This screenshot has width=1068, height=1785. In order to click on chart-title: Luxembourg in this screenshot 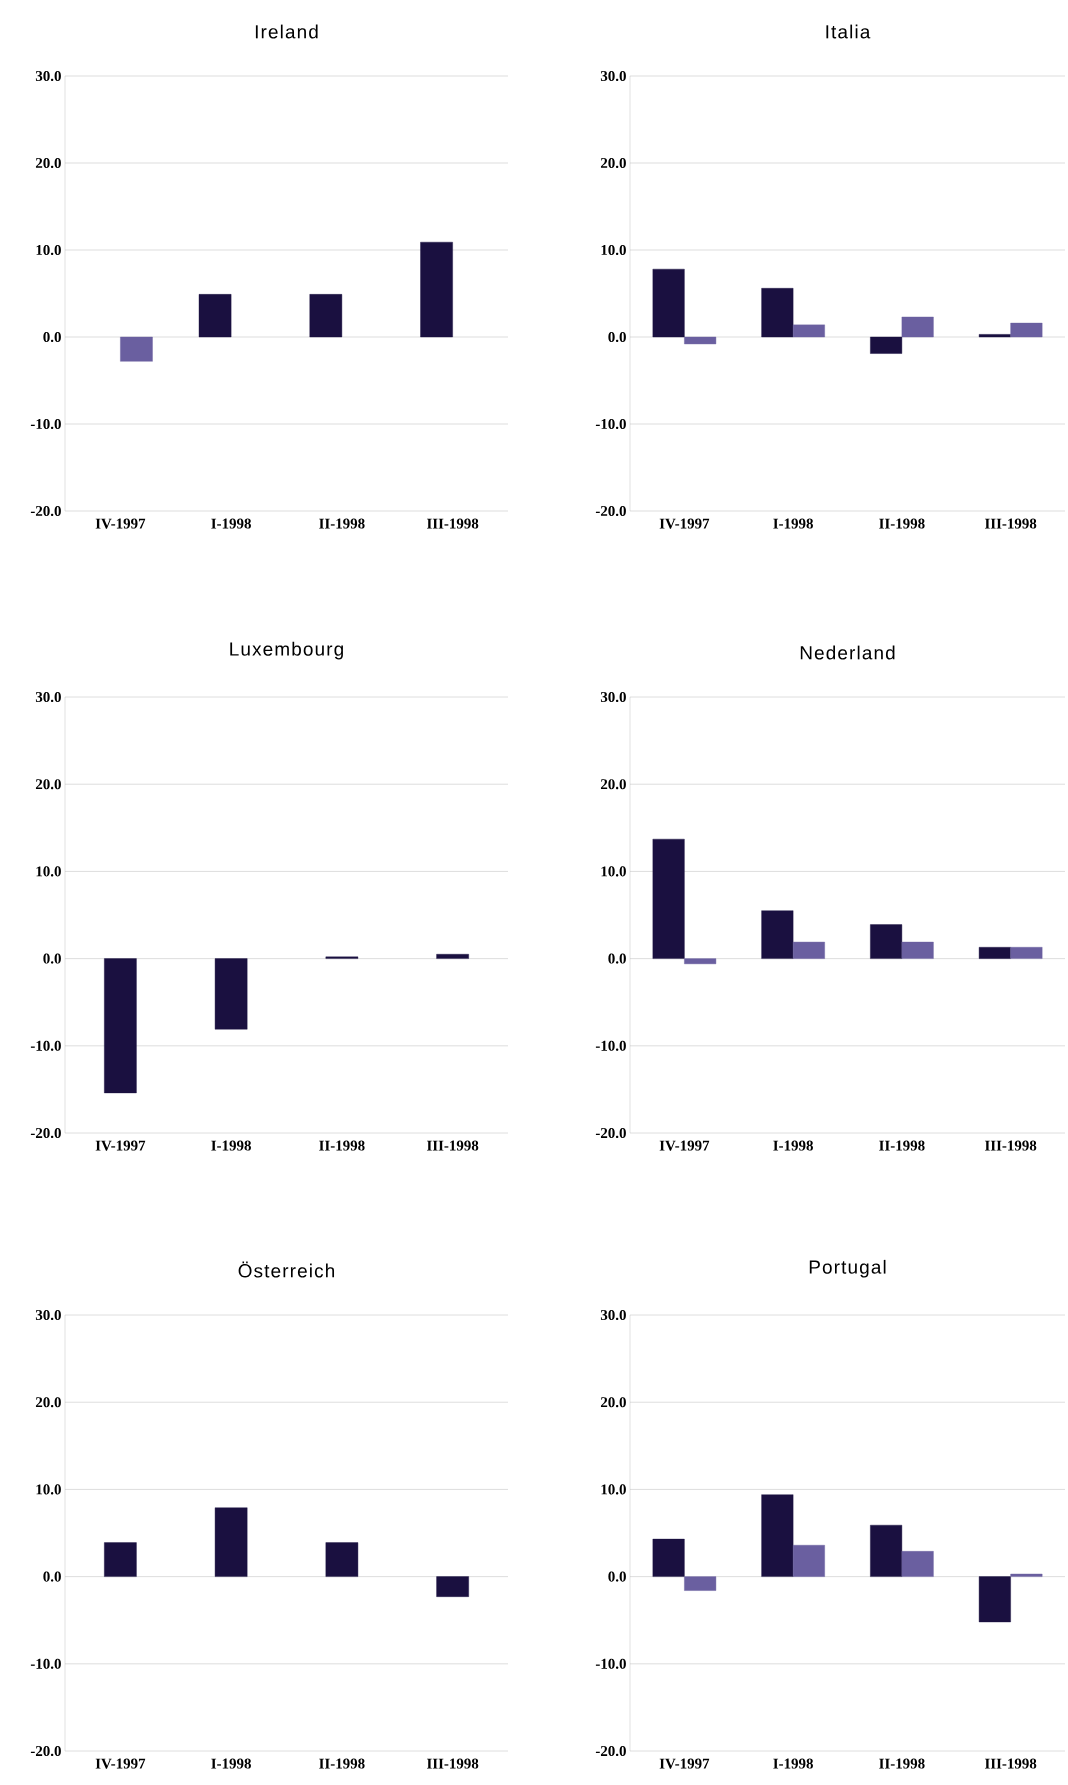, I will do `click(286, 650)`.